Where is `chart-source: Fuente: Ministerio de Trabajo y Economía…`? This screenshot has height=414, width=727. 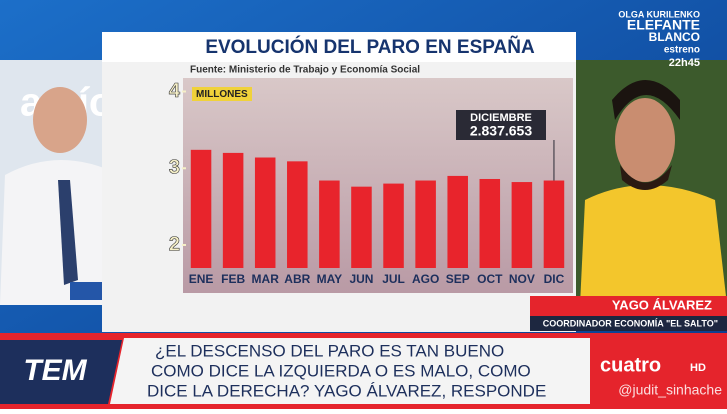
chart-source: Fuente: Ministerio de Trabajo y Economía… is located at coordinates (305, 70).